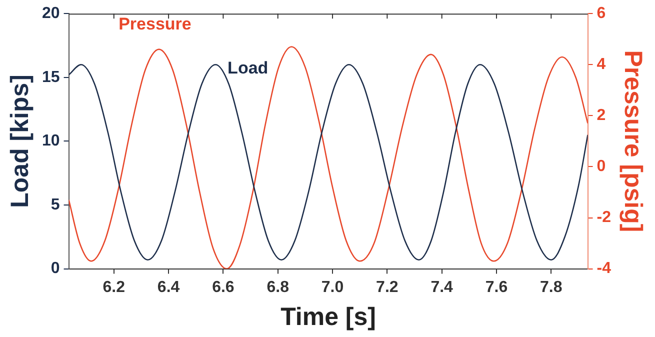 This screenshot has height=337, width=655. I want to click on y2-tick-label: -4, so click(604, 269).